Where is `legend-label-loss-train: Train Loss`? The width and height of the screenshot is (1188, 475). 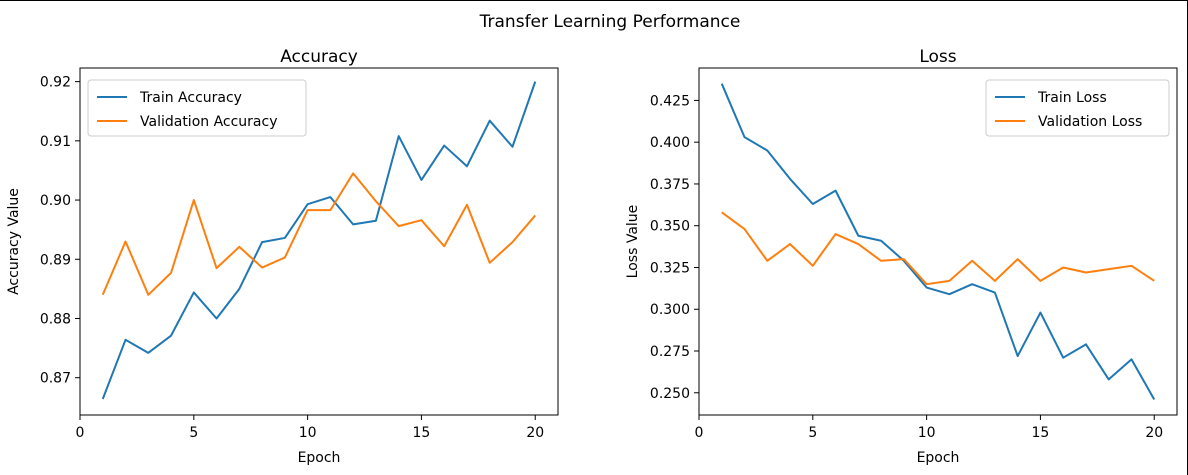 legend-label-loss-train: Train Loss is located at coordinates (1072, 98).